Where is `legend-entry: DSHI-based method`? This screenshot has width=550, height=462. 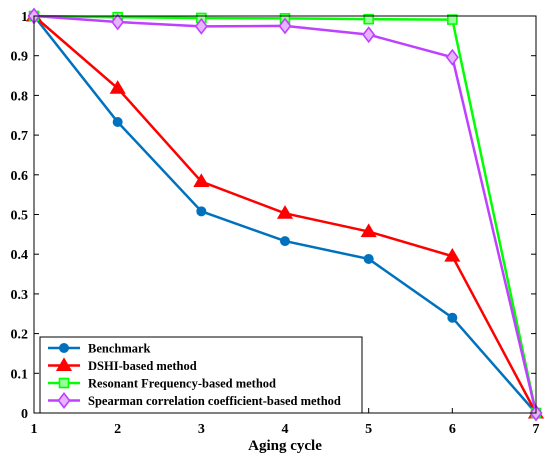
legend-entry: DSHI-based method is located at coordinates (122, 365).